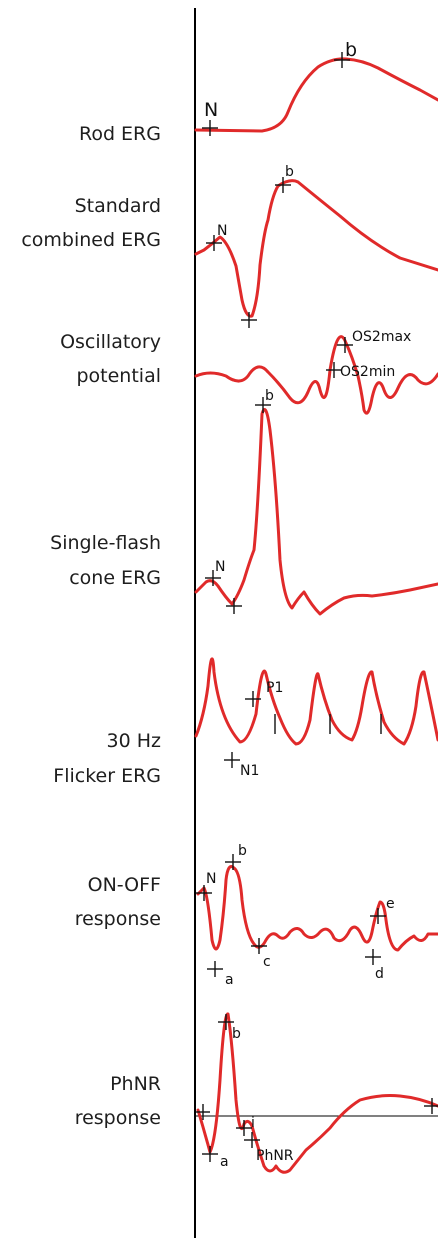  I want to click on flicker-n1-marker, so click(232, 760).